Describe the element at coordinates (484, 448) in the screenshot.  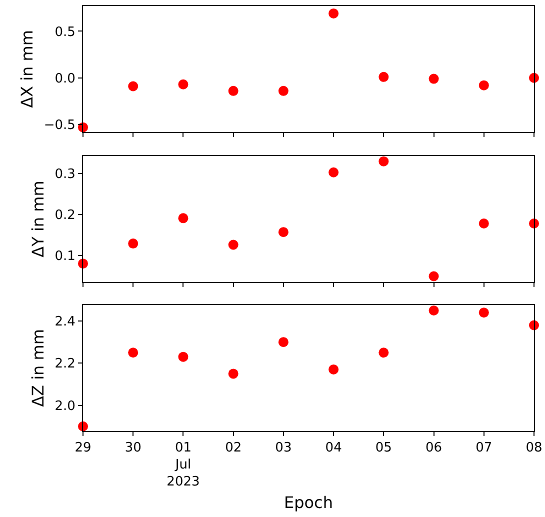
I see `x-tick-label: 07` at that location.